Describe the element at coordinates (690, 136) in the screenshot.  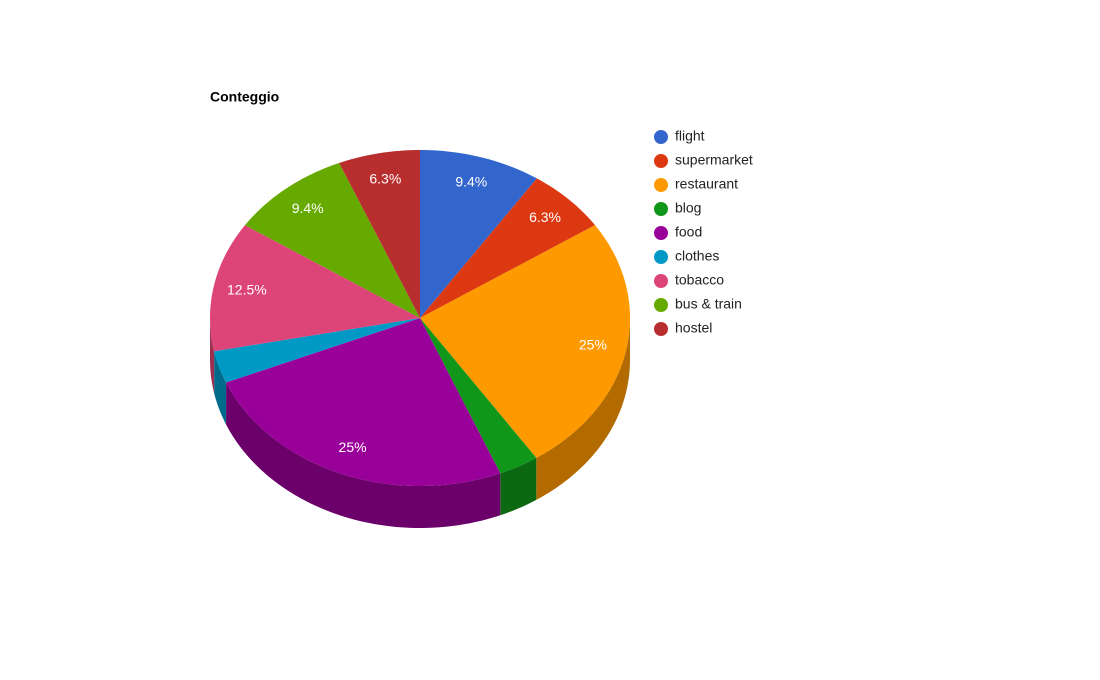
I see `legend-label: flight` at that location.